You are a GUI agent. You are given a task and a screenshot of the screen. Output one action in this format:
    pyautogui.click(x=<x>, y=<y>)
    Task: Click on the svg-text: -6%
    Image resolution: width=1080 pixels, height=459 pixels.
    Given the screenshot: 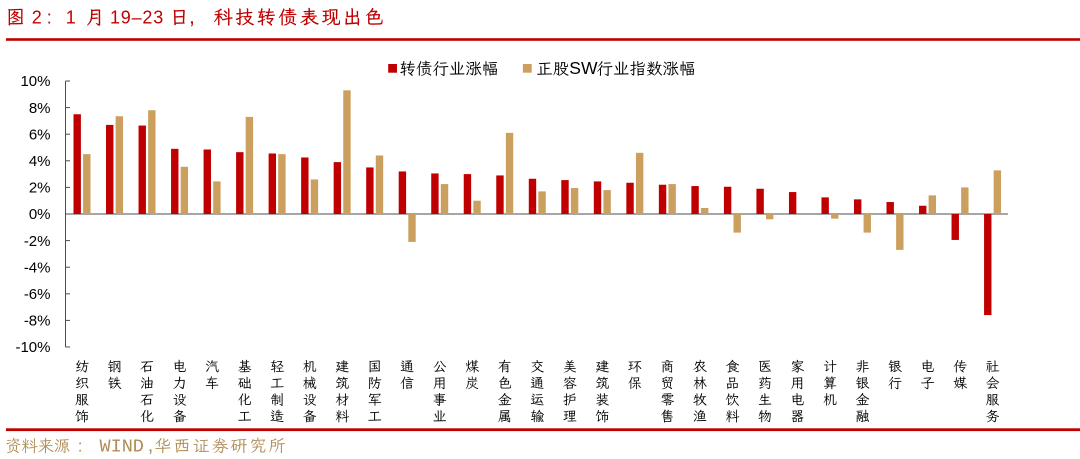 What is the action you would take?
    pyautogui.click(x=37, y=294)
    